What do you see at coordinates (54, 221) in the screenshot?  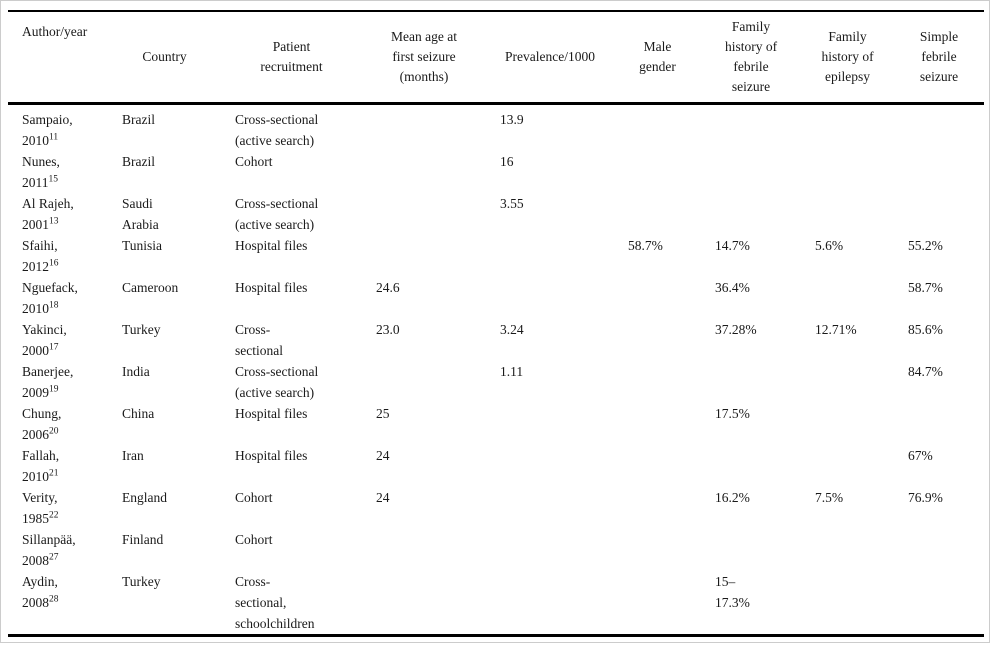 I see `reference-superscript: 13` at bounding box center [54, 221].